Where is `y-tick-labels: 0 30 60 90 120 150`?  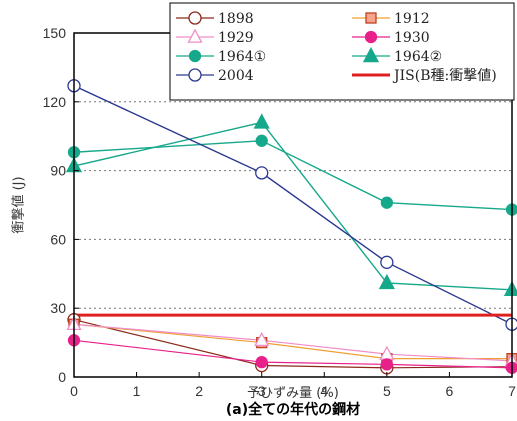 y-tick-labels: 0 30 60 90 120 150 is located at coordinates (61, 205).